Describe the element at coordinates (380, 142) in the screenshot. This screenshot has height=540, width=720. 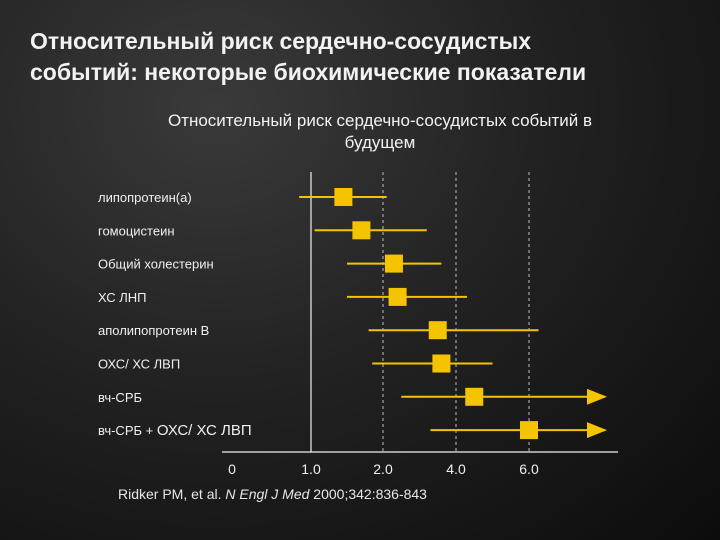
I see `chart-title-line2: будущем` at that location.